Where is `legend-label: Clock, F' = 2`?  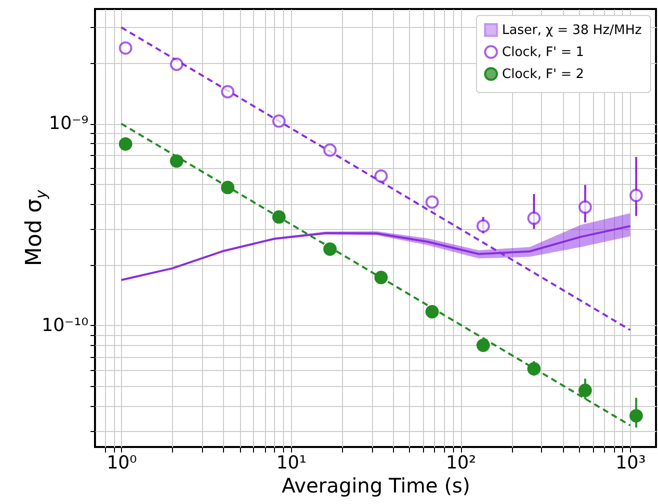 legend-label: Clock, F' = 2 is located at coordinates (543, 74).